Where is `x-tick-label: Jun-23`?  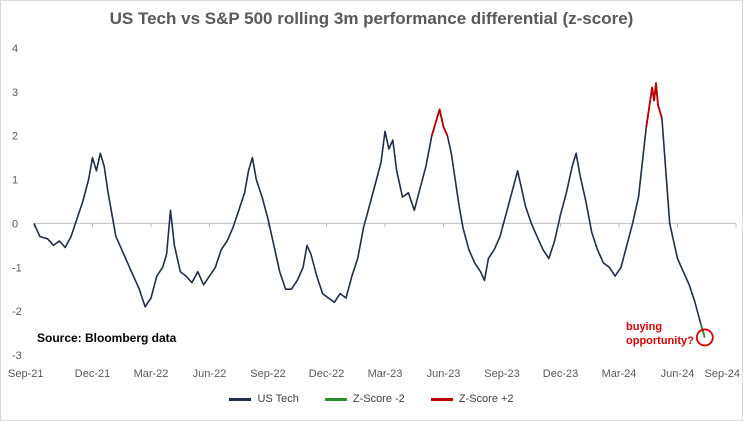 x-tick-label: Jun-23 is located at coordinates (444, 374).